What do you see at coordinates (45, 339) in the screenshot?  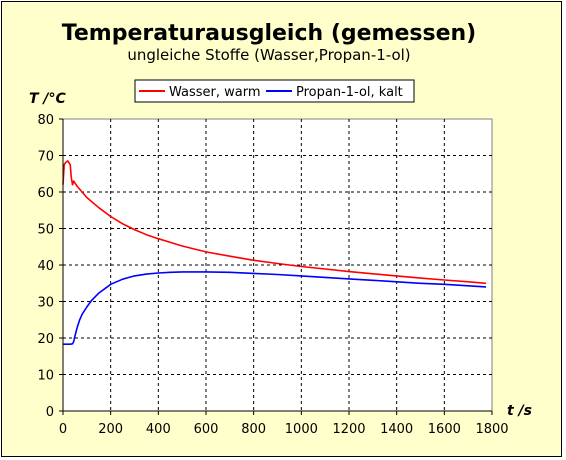 I see `y-tick-label: 20` at bounding box center [45, 339].